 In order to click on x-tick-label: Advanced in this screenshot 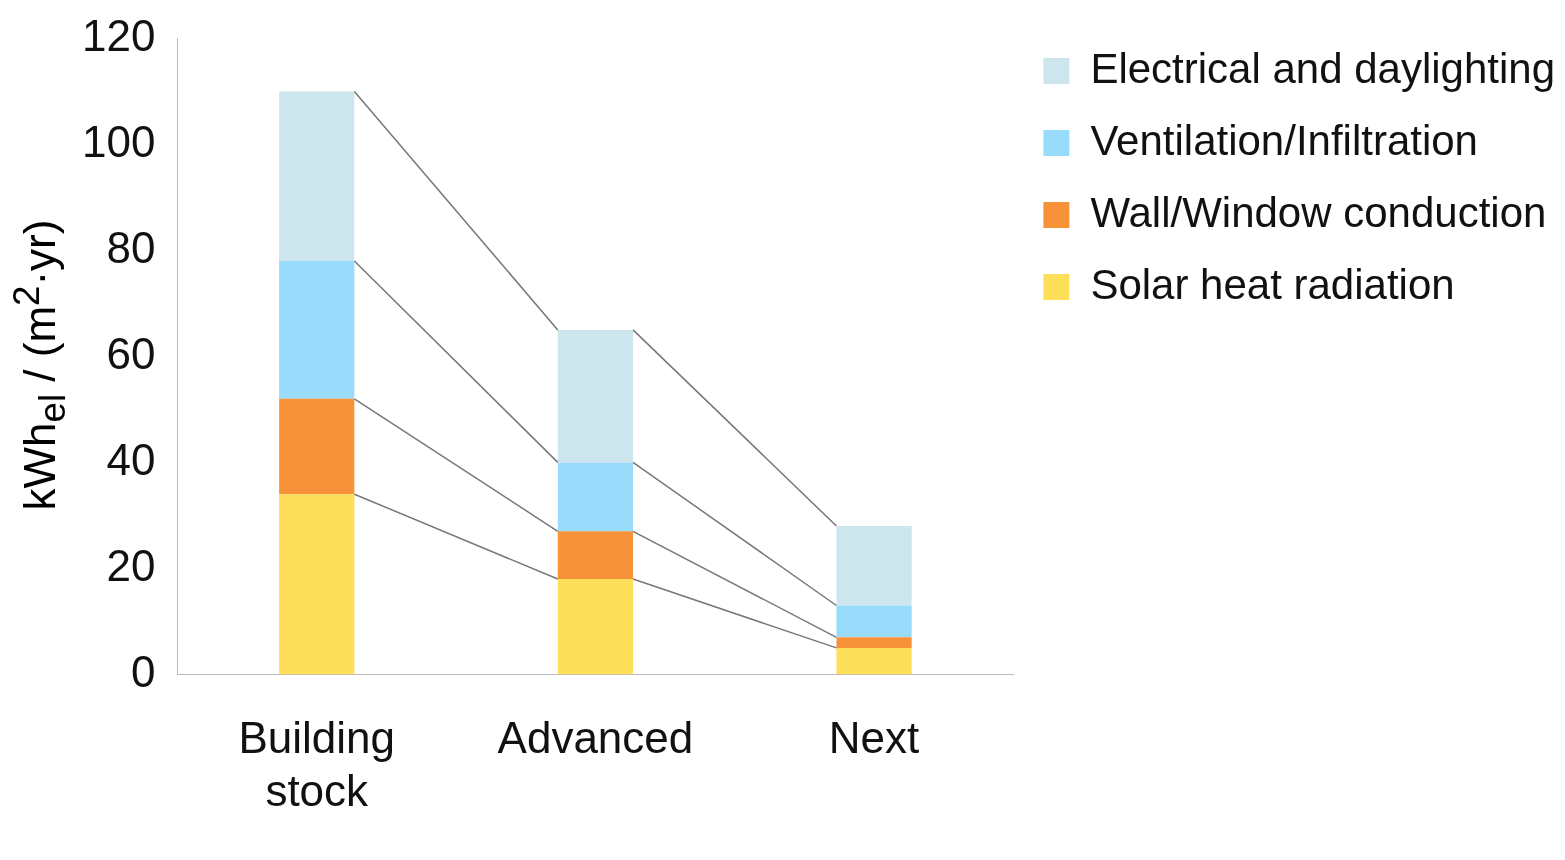, I will do `click(595, 737)`.